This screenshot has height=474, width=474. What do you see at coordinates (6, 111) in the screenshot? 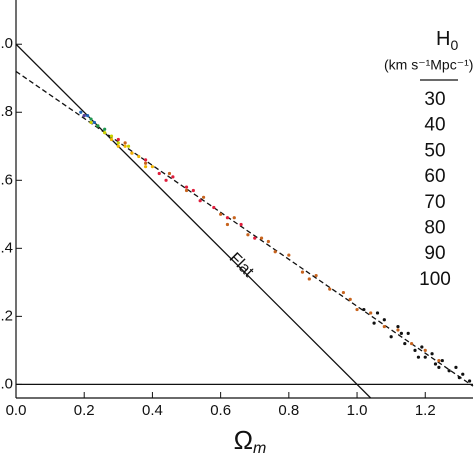
I see `y-tick-label: 0.8` at bounding box center [6, 111].